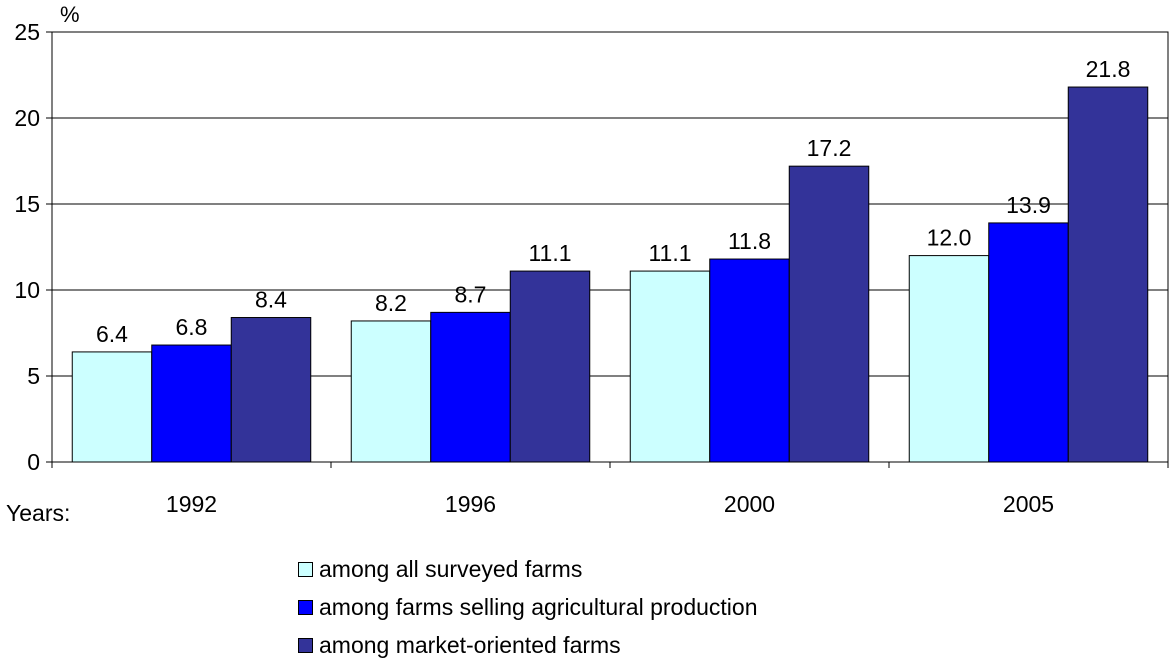 This screenshot has width=1171, height=664. Describe the element at coordinates (1028, 205) in the screenshot. I see `data-label: 13.9` at that location.